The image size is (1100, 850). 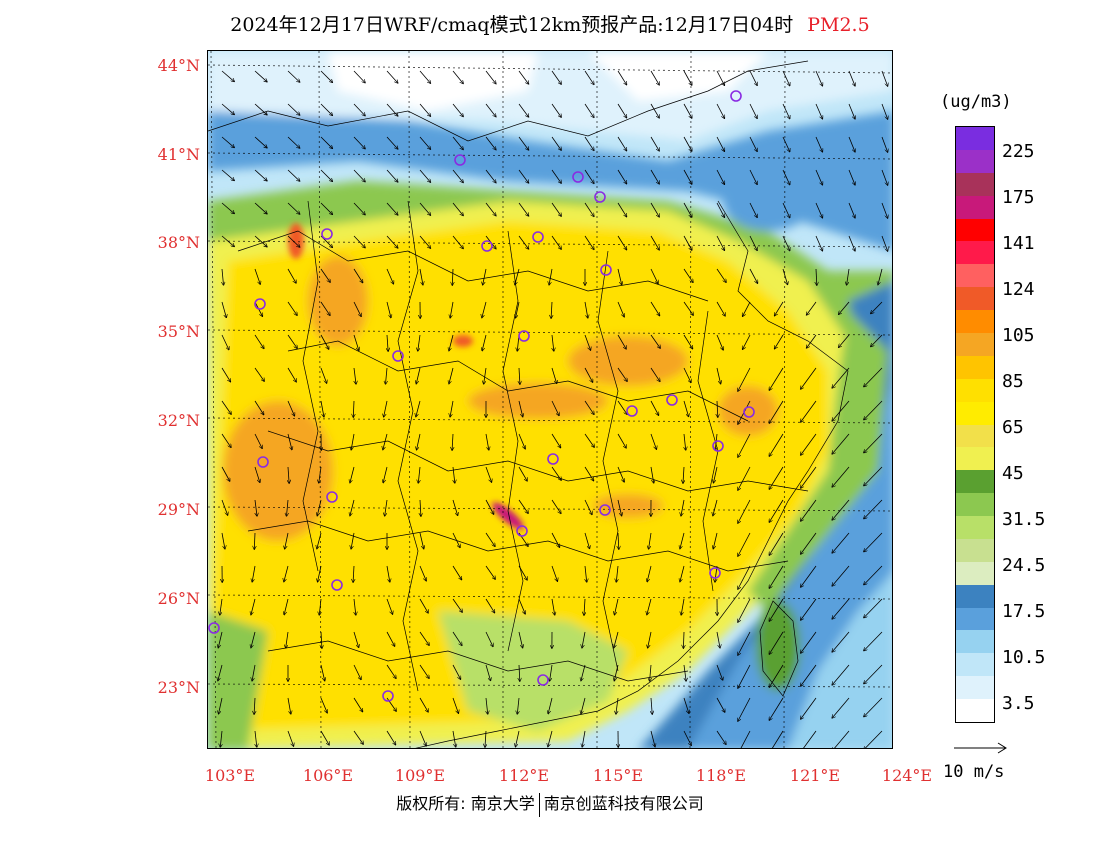 I want to click on color-bar-label: 175, so click(x=1018, y=197).